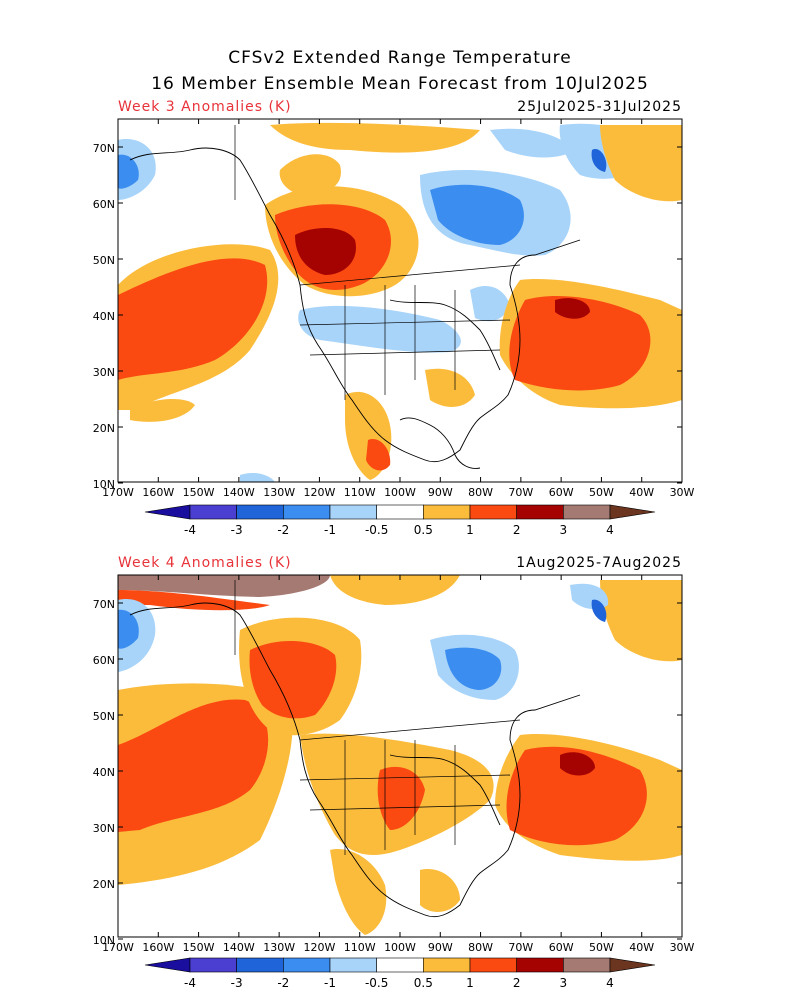 The height and width of the screenshot is (1000, 800). Describe the element at coordinates (205, 563) in the screenshot. I see `week4-label: Week 4 Anomalies (K)` at that location.